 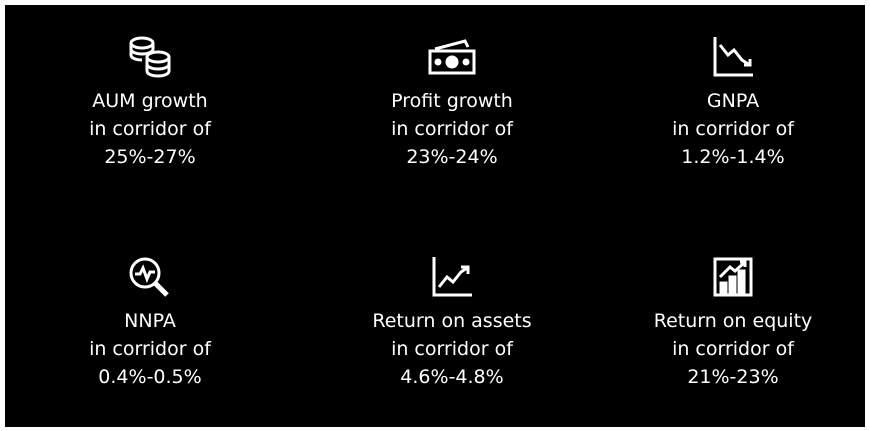 What do you see at coordinates (733, 277) in the screenshot?
I see `bar-chart-icon` at bounding box center [733, 277].